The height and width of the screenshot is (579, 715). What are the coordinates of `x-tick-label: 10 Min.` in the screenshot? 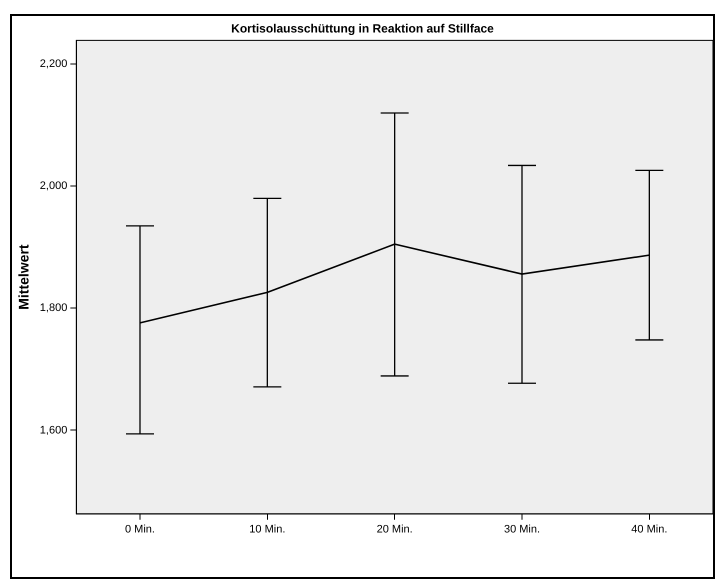 It's located at (267, 529).